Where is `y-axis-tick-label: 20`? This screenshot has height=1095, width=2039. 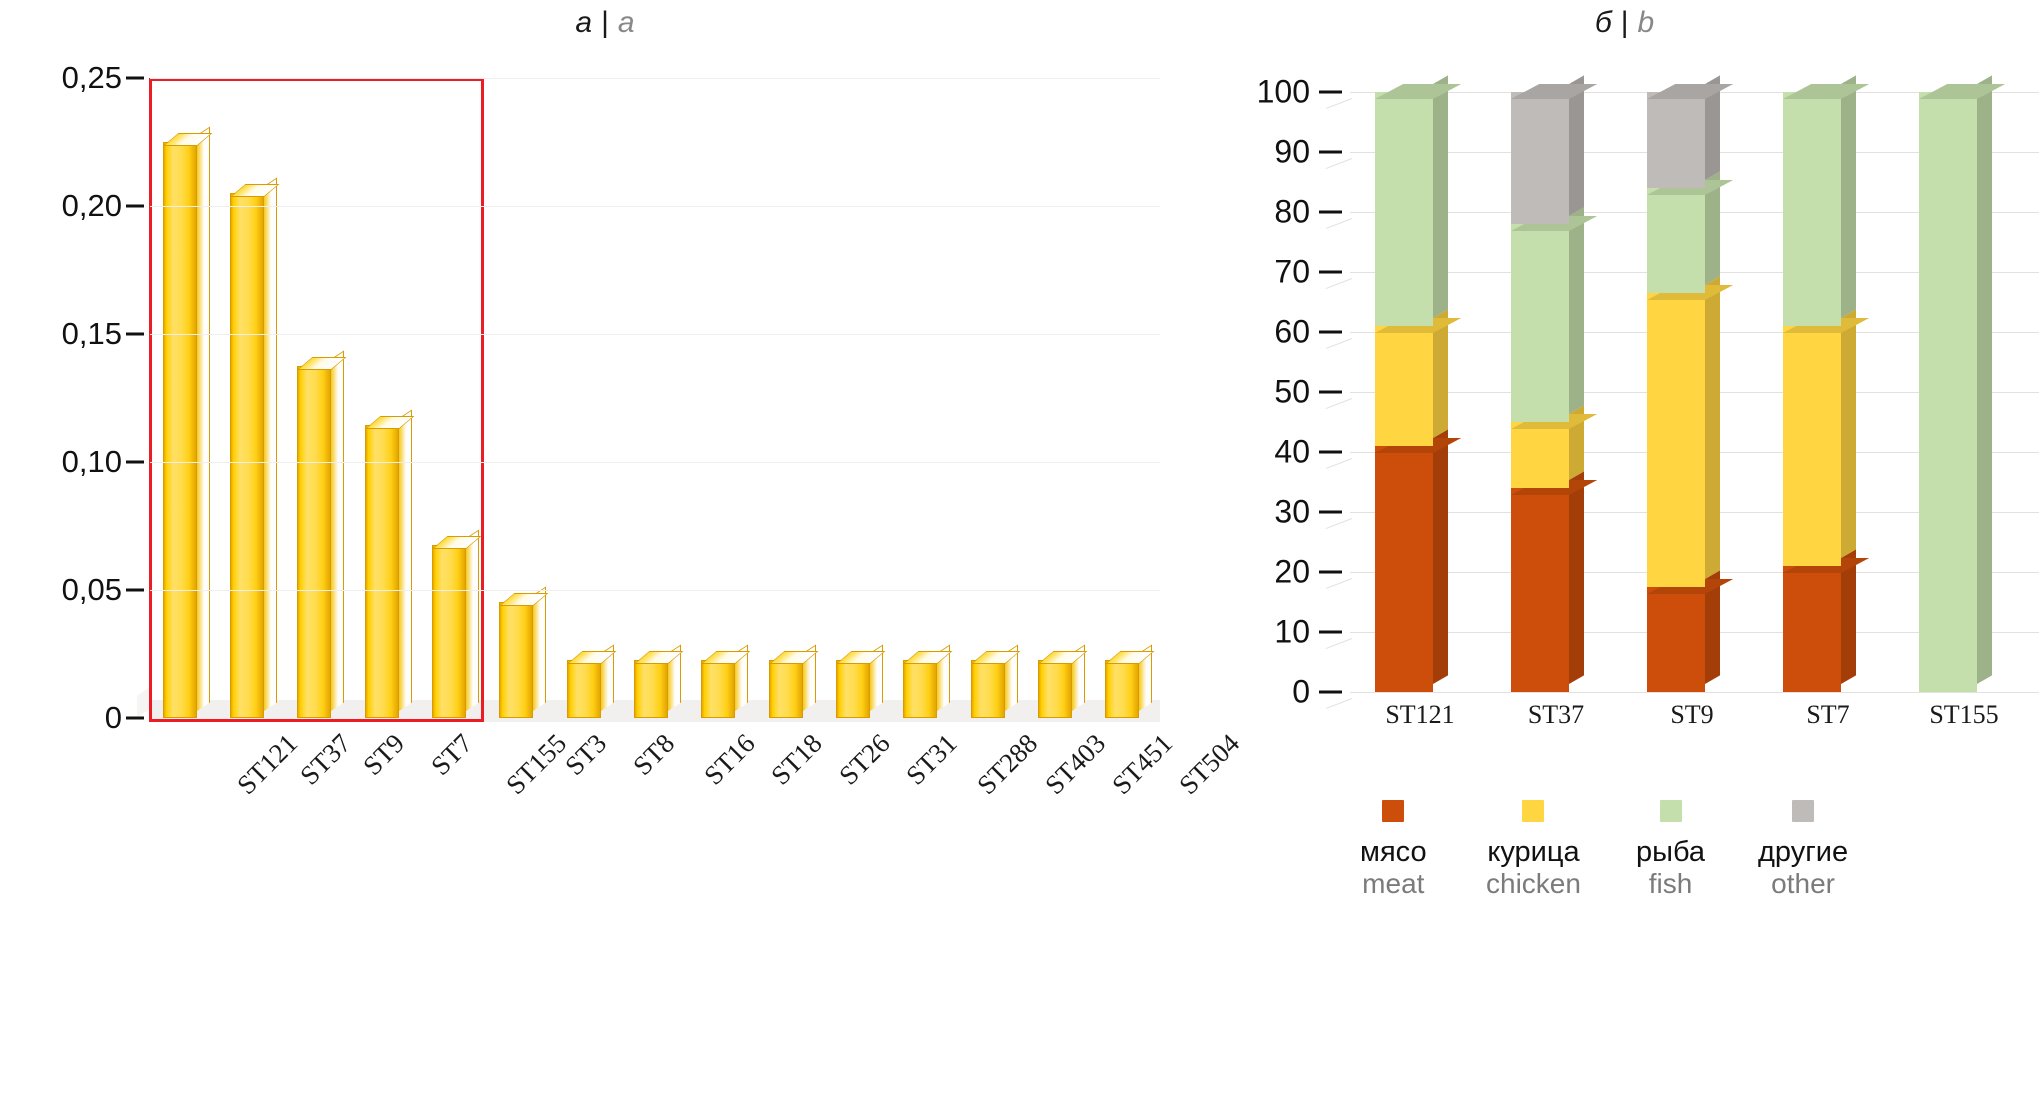
y-axis-tick-label: 20 is located at coordinates (1292, 571).